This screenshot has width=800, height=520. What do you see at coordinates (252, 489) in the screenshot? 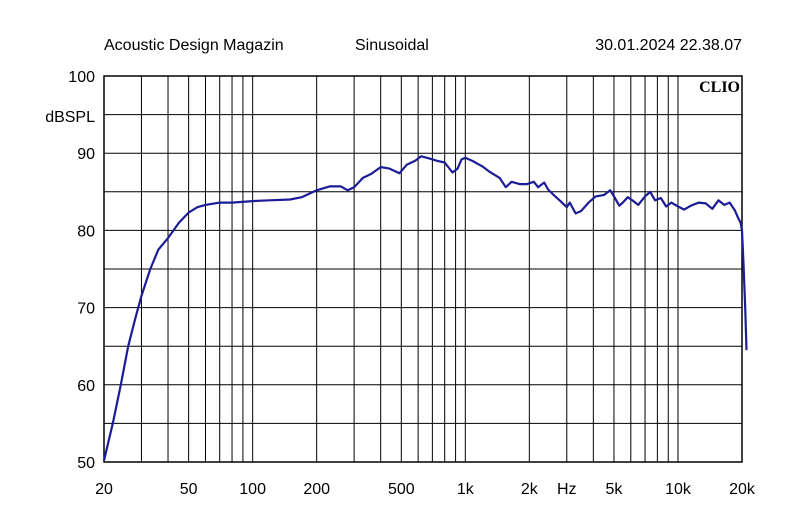
I see `x-tick-label: 100` at bounding box center [252, 489].